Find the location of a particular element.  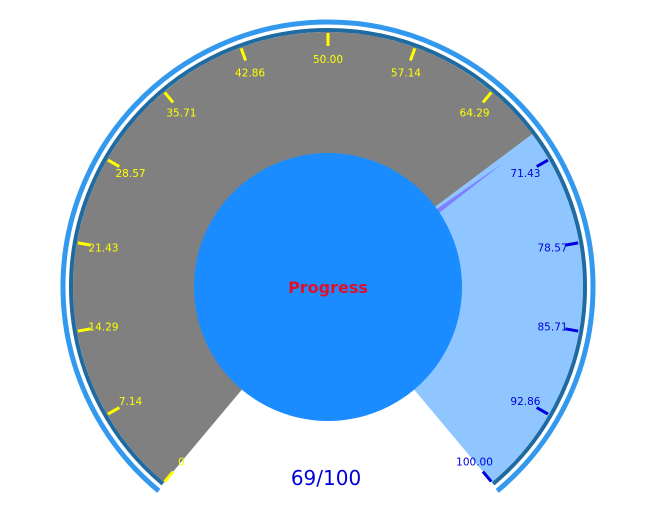

tick-label: 100.00 is located at coordinates (474, 463).